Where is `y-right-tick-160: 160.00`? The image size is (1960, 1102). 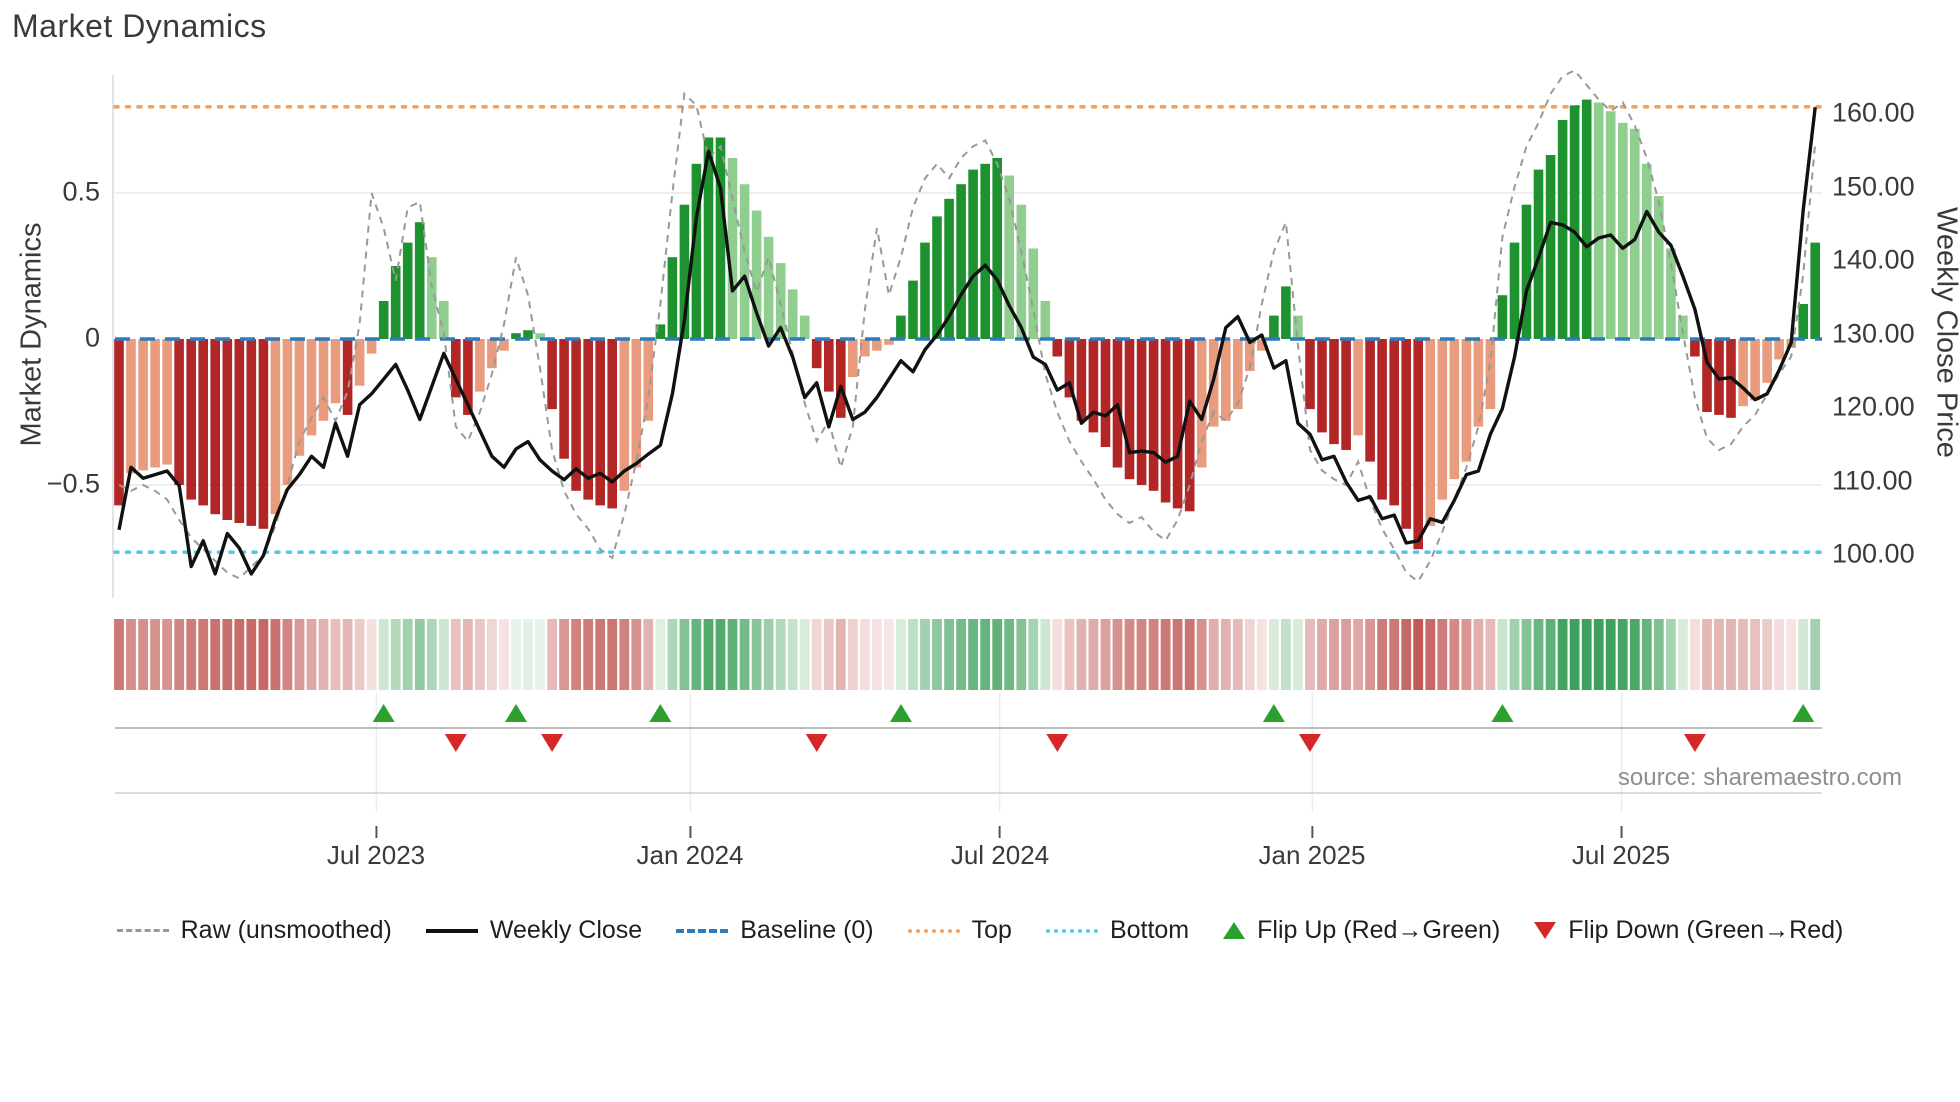 y-right-tick-160: 160.00 is located at coordinates (1873, 112).